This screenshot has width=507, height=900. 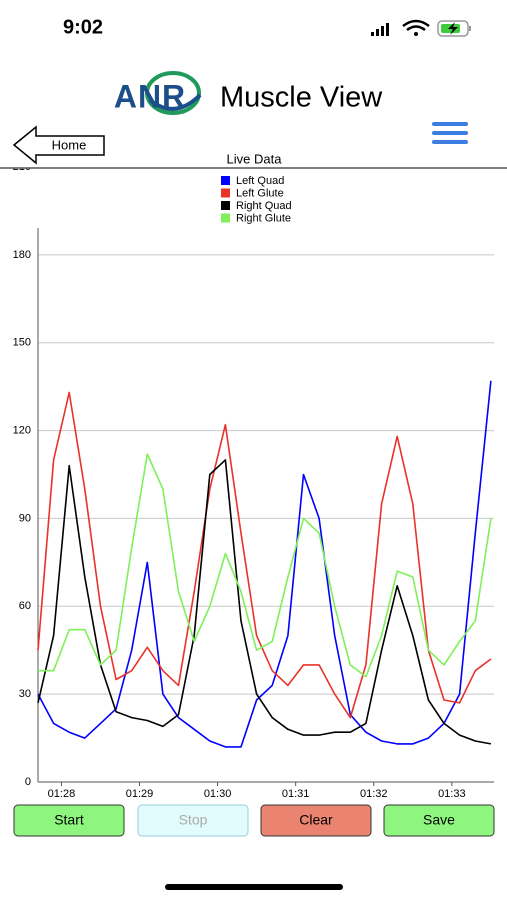 What do you see at coordinates (450, 133) in the screenshot?
I see `menu-button` at bounding box center [450, 133].